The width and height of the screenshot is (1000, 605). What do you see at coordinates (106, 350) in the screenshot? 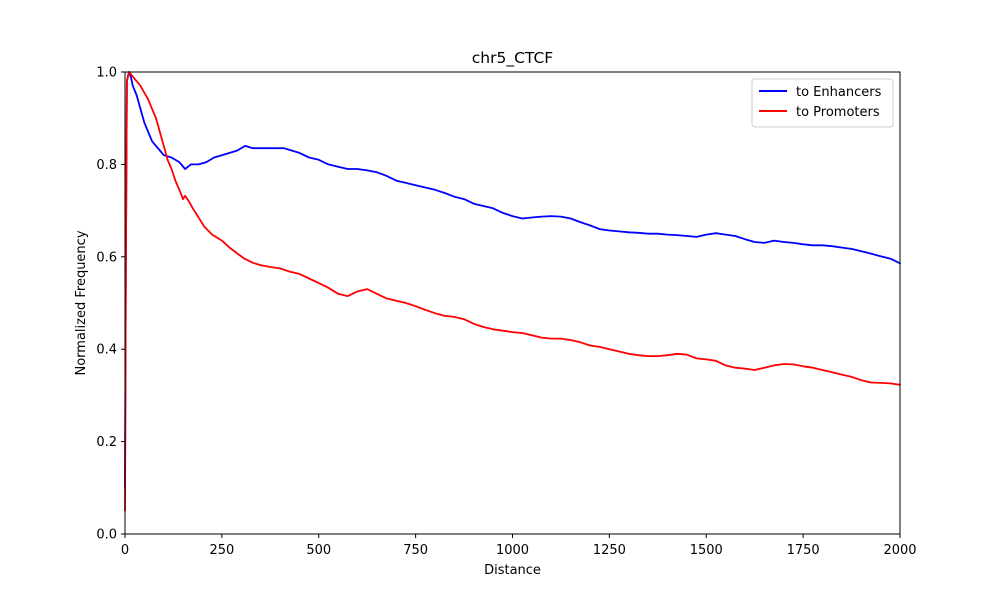
I see `y-tick-label: 0.4` at bounding box center [106, 350].